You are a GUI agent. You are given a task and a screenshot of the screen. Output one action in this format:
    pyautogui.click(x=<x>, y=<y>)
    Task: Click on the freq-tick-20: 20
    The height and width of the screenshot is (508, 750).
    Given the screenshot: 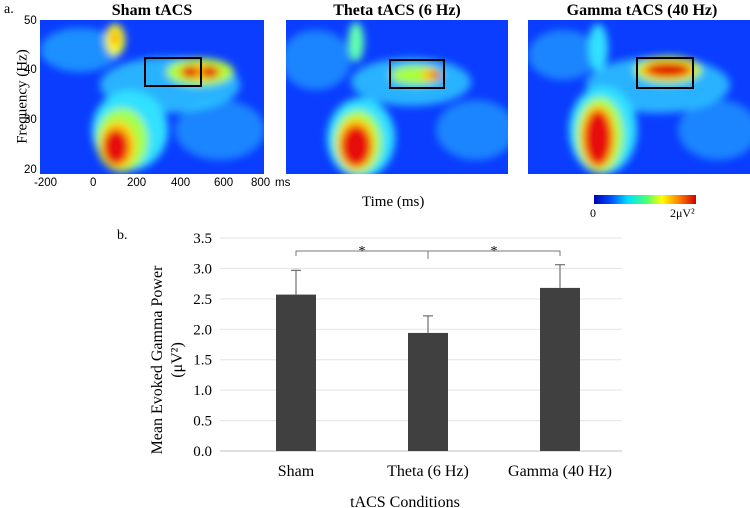 What is the action you would take?
    pyautogui.click(x=30, y=170)
    